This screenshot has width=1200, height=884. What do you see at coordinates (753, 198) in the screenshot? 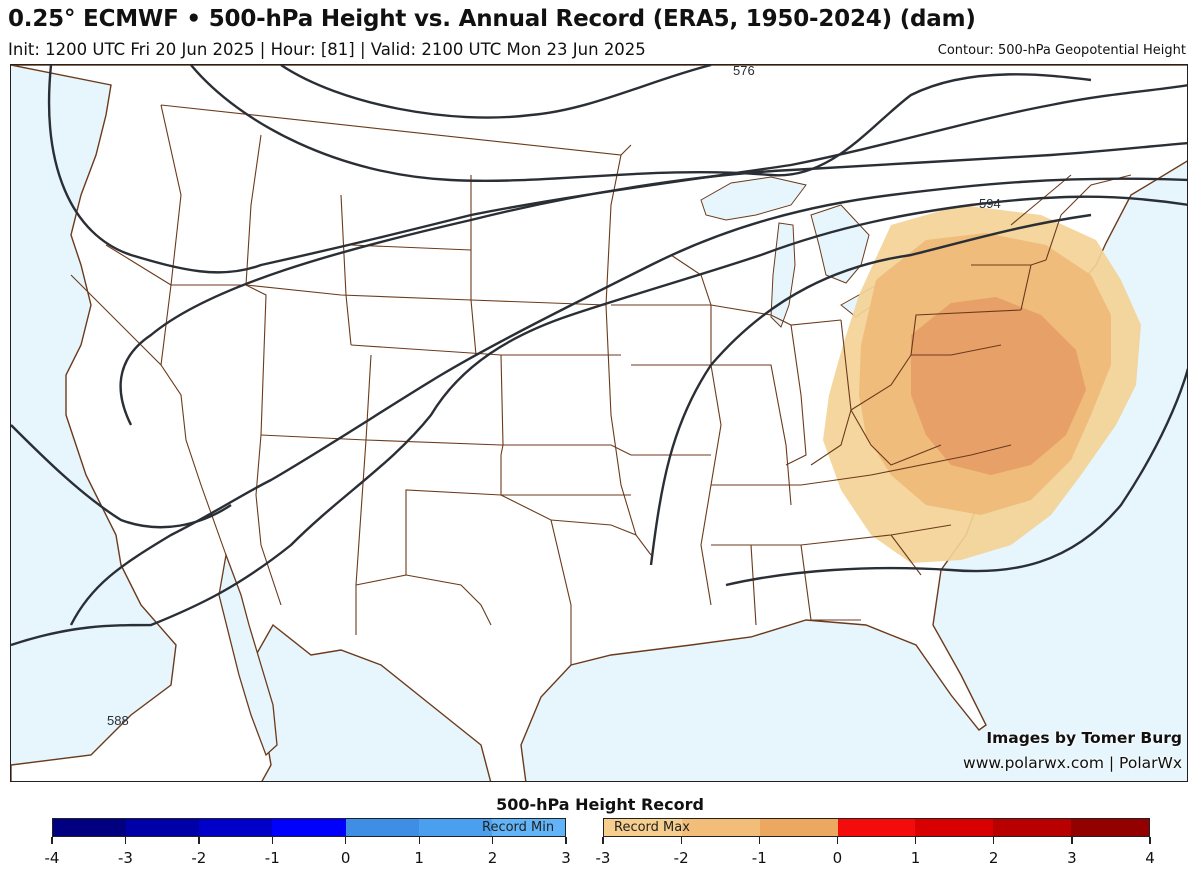
I see `lake-superior` at bounding box center [753, 198].